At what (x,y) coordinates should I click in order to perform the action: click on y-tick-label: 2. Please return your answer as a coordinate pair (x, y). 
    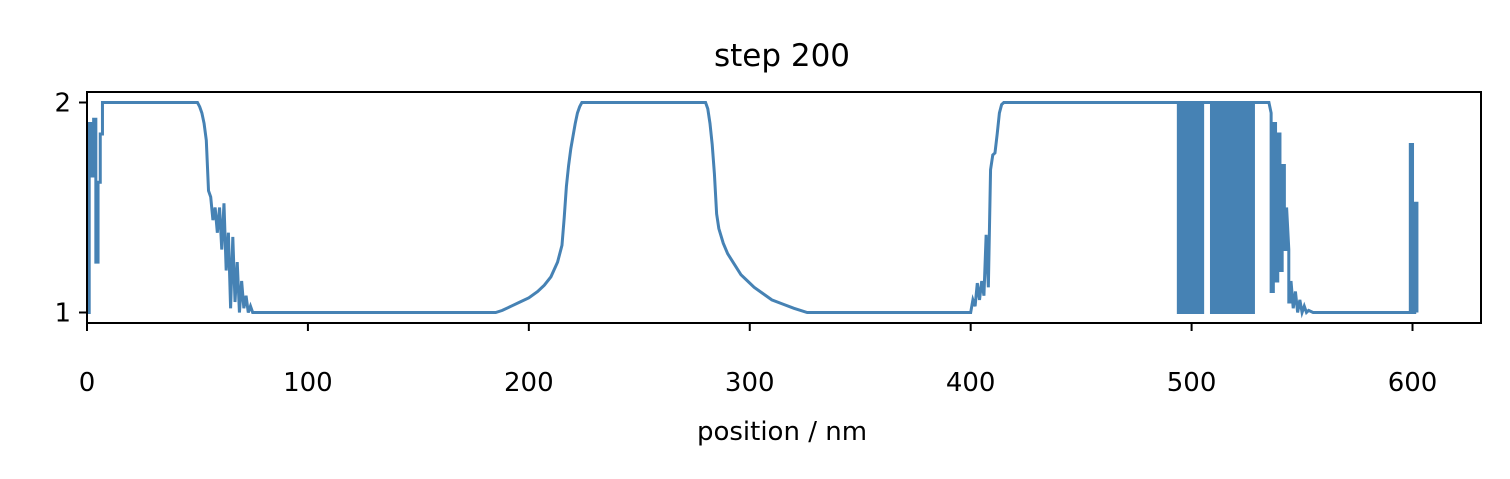
    Looking at the image, I should click on (62, 104).